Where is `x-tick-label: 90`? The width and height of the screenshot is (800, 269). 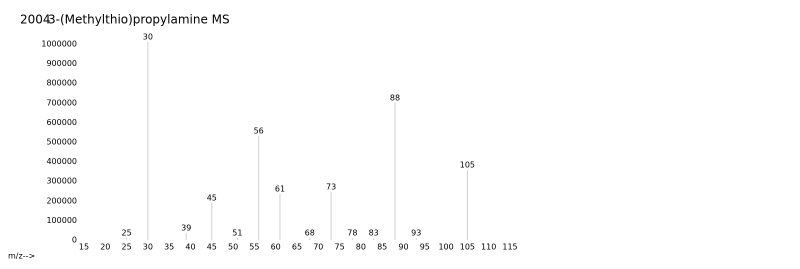 x-tick-label: 90 is located at coordinates (403, 247).